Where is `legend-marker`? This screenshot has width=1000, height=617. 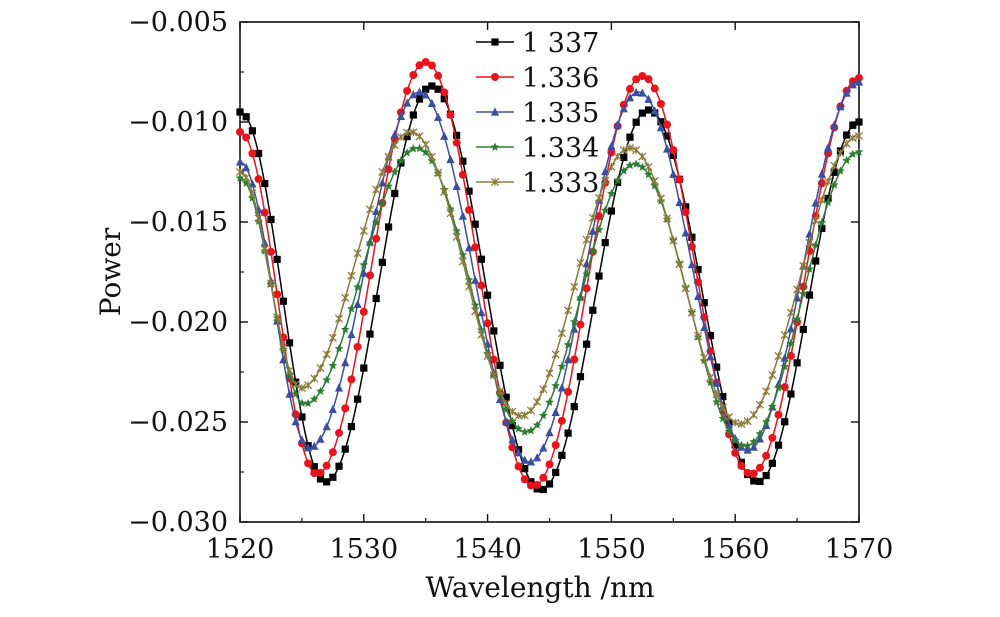 legend-marker is located at coordinates (495, 77).